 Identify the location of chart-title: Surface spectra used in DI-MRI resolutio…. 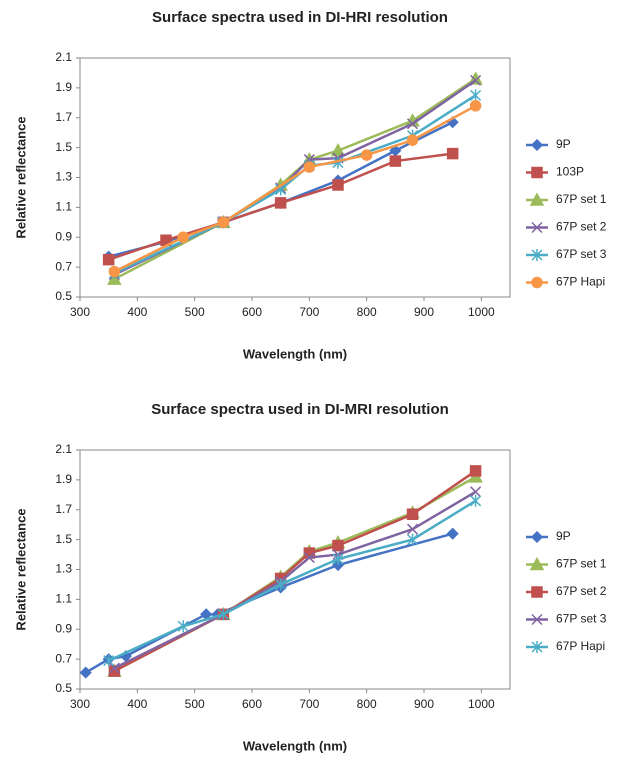
(300, 409).